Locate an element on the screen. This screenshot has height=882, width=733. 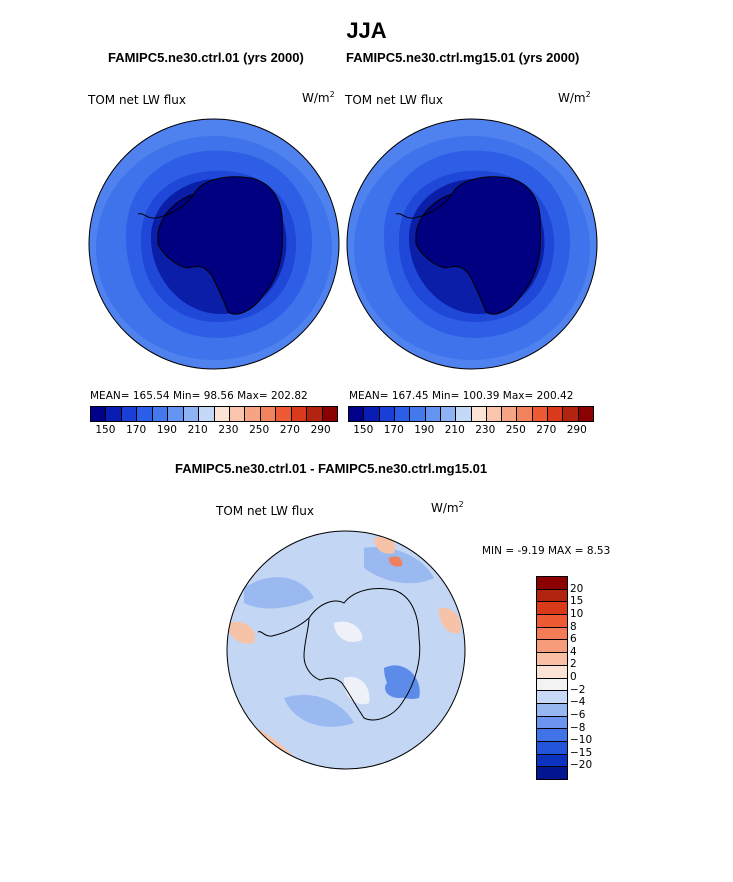
colorbar-tick-label: 150 is located at coordinates (363, 430).